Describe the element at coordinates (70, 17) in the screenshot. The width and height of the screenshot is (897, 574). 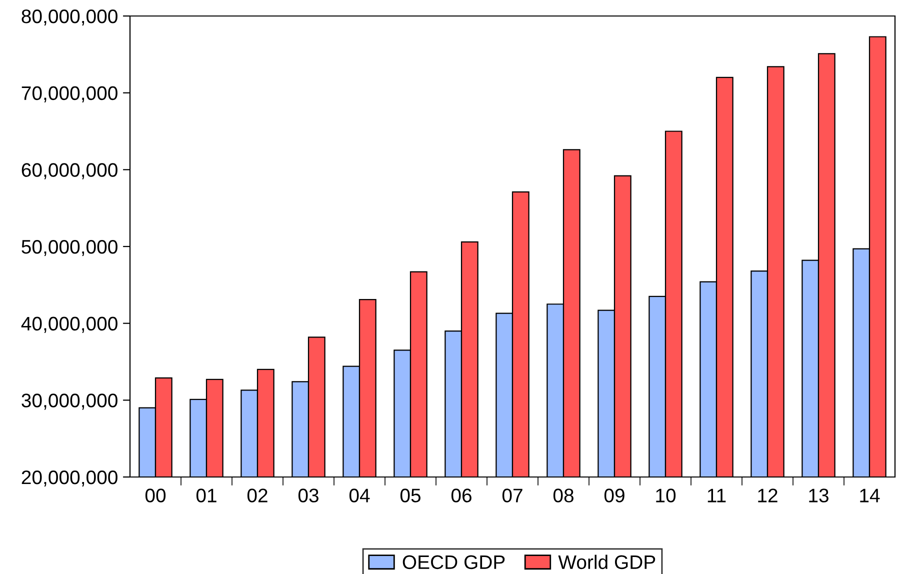
I see `y-tick-label: 80,000,000` at that location.